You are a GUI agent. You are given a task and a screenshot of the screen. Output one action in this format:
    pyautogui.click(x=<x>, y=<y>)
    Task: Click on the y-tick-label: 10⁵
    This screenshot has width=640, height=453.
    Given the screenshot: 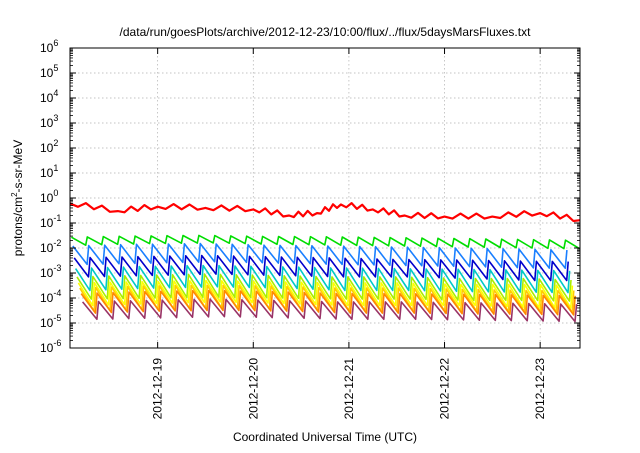 What is the action you would take?
    pyautogui.click(x=49, y=71)
    